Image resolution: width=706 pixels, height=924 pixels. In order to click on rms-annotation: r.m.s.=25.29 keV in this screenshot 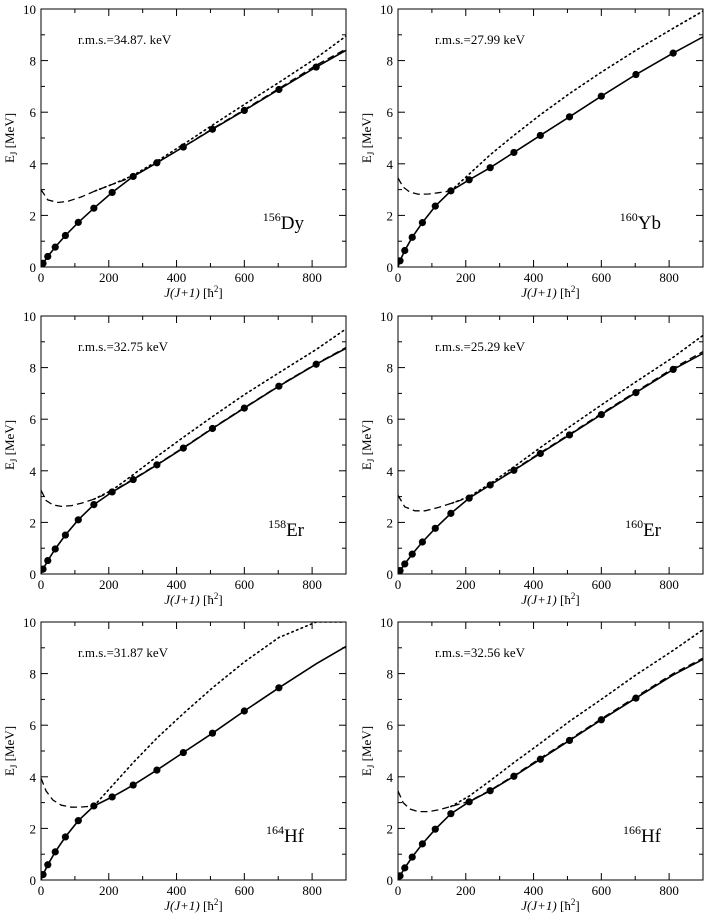, I will do `click(480, 346)`.